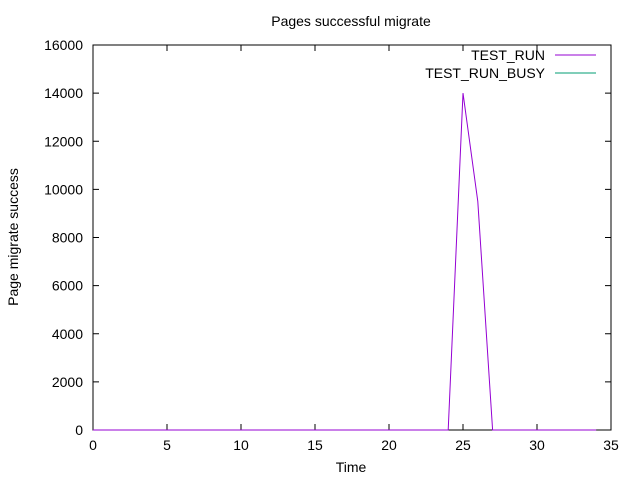  I want to click on x-axis-label: Time, so click(351, 467).